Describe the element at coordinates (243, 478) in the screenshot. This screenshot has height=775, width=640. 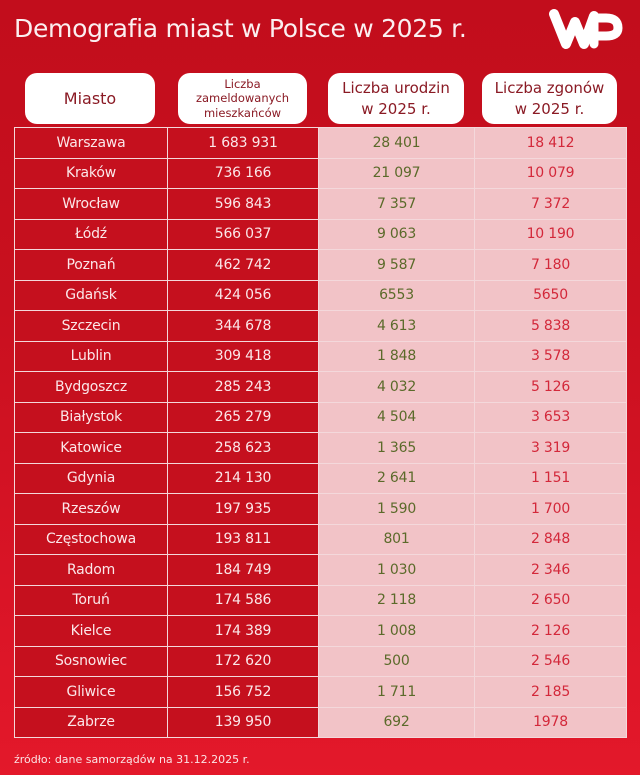
I see `cell-population: 214 130` at that location.